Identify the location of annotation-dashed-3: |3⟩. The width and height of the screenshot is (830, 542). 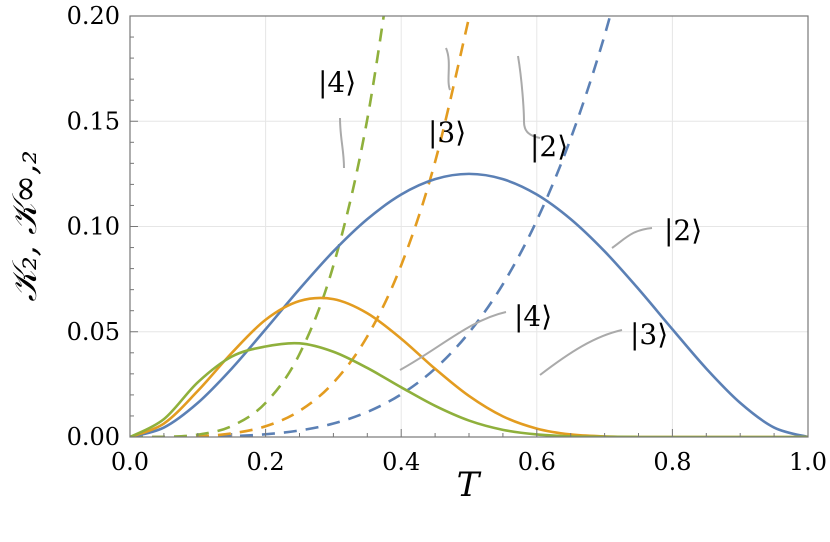
(447, 132).